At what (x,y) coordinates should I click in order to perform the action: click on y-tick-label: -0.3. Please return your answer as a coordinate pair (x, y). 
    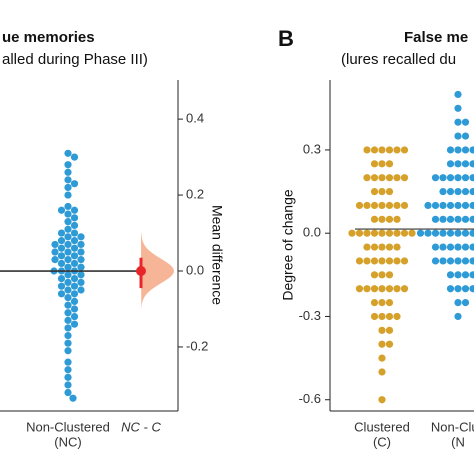
    Looking at the image, I should click on (310, 315).